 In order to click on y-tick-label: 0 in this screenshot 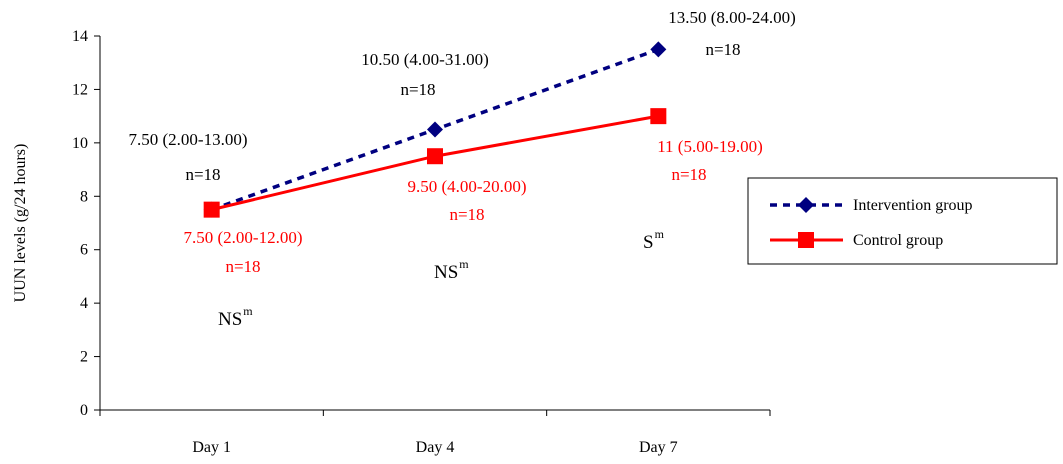, I will do `click(84, 410)`.